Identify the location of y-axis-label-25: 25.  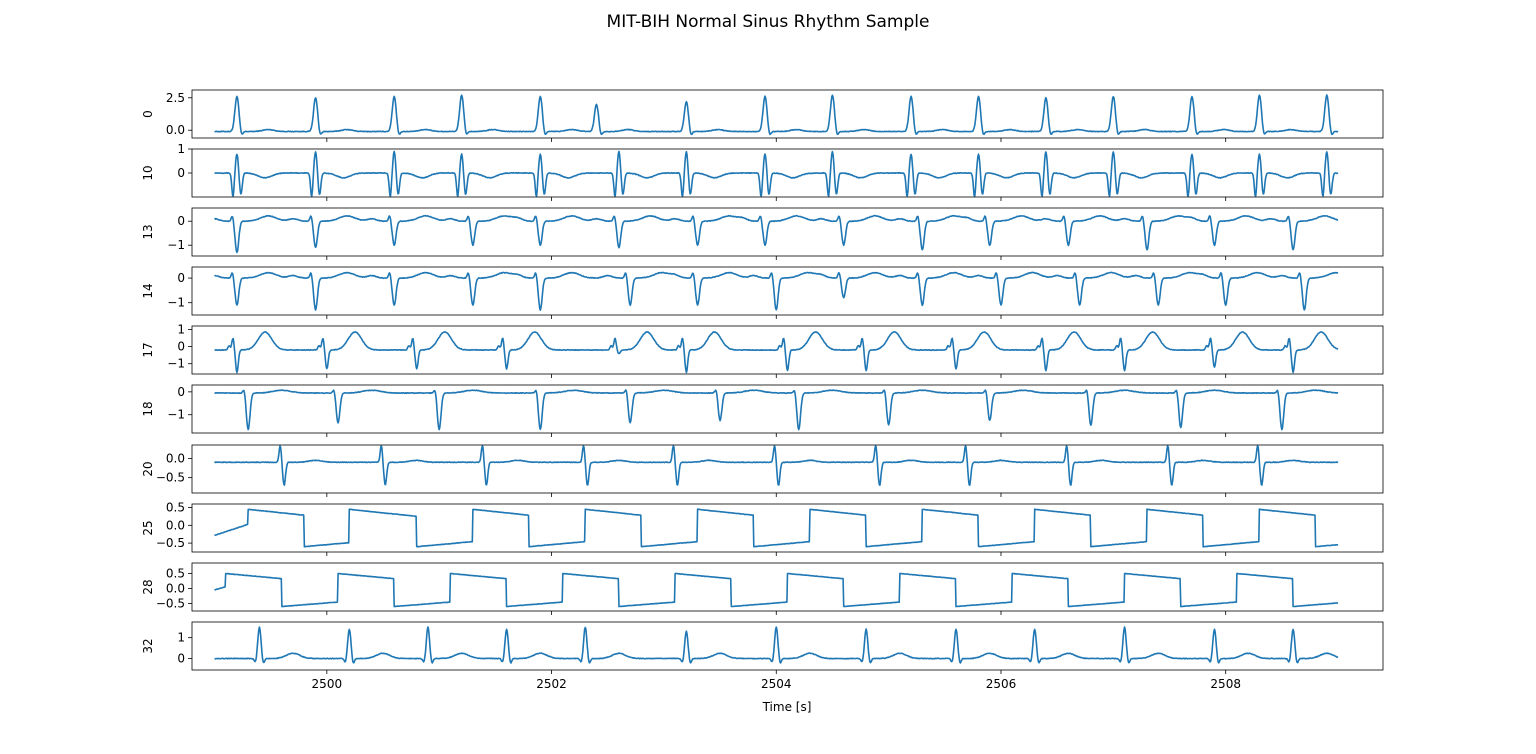
(148, 527).